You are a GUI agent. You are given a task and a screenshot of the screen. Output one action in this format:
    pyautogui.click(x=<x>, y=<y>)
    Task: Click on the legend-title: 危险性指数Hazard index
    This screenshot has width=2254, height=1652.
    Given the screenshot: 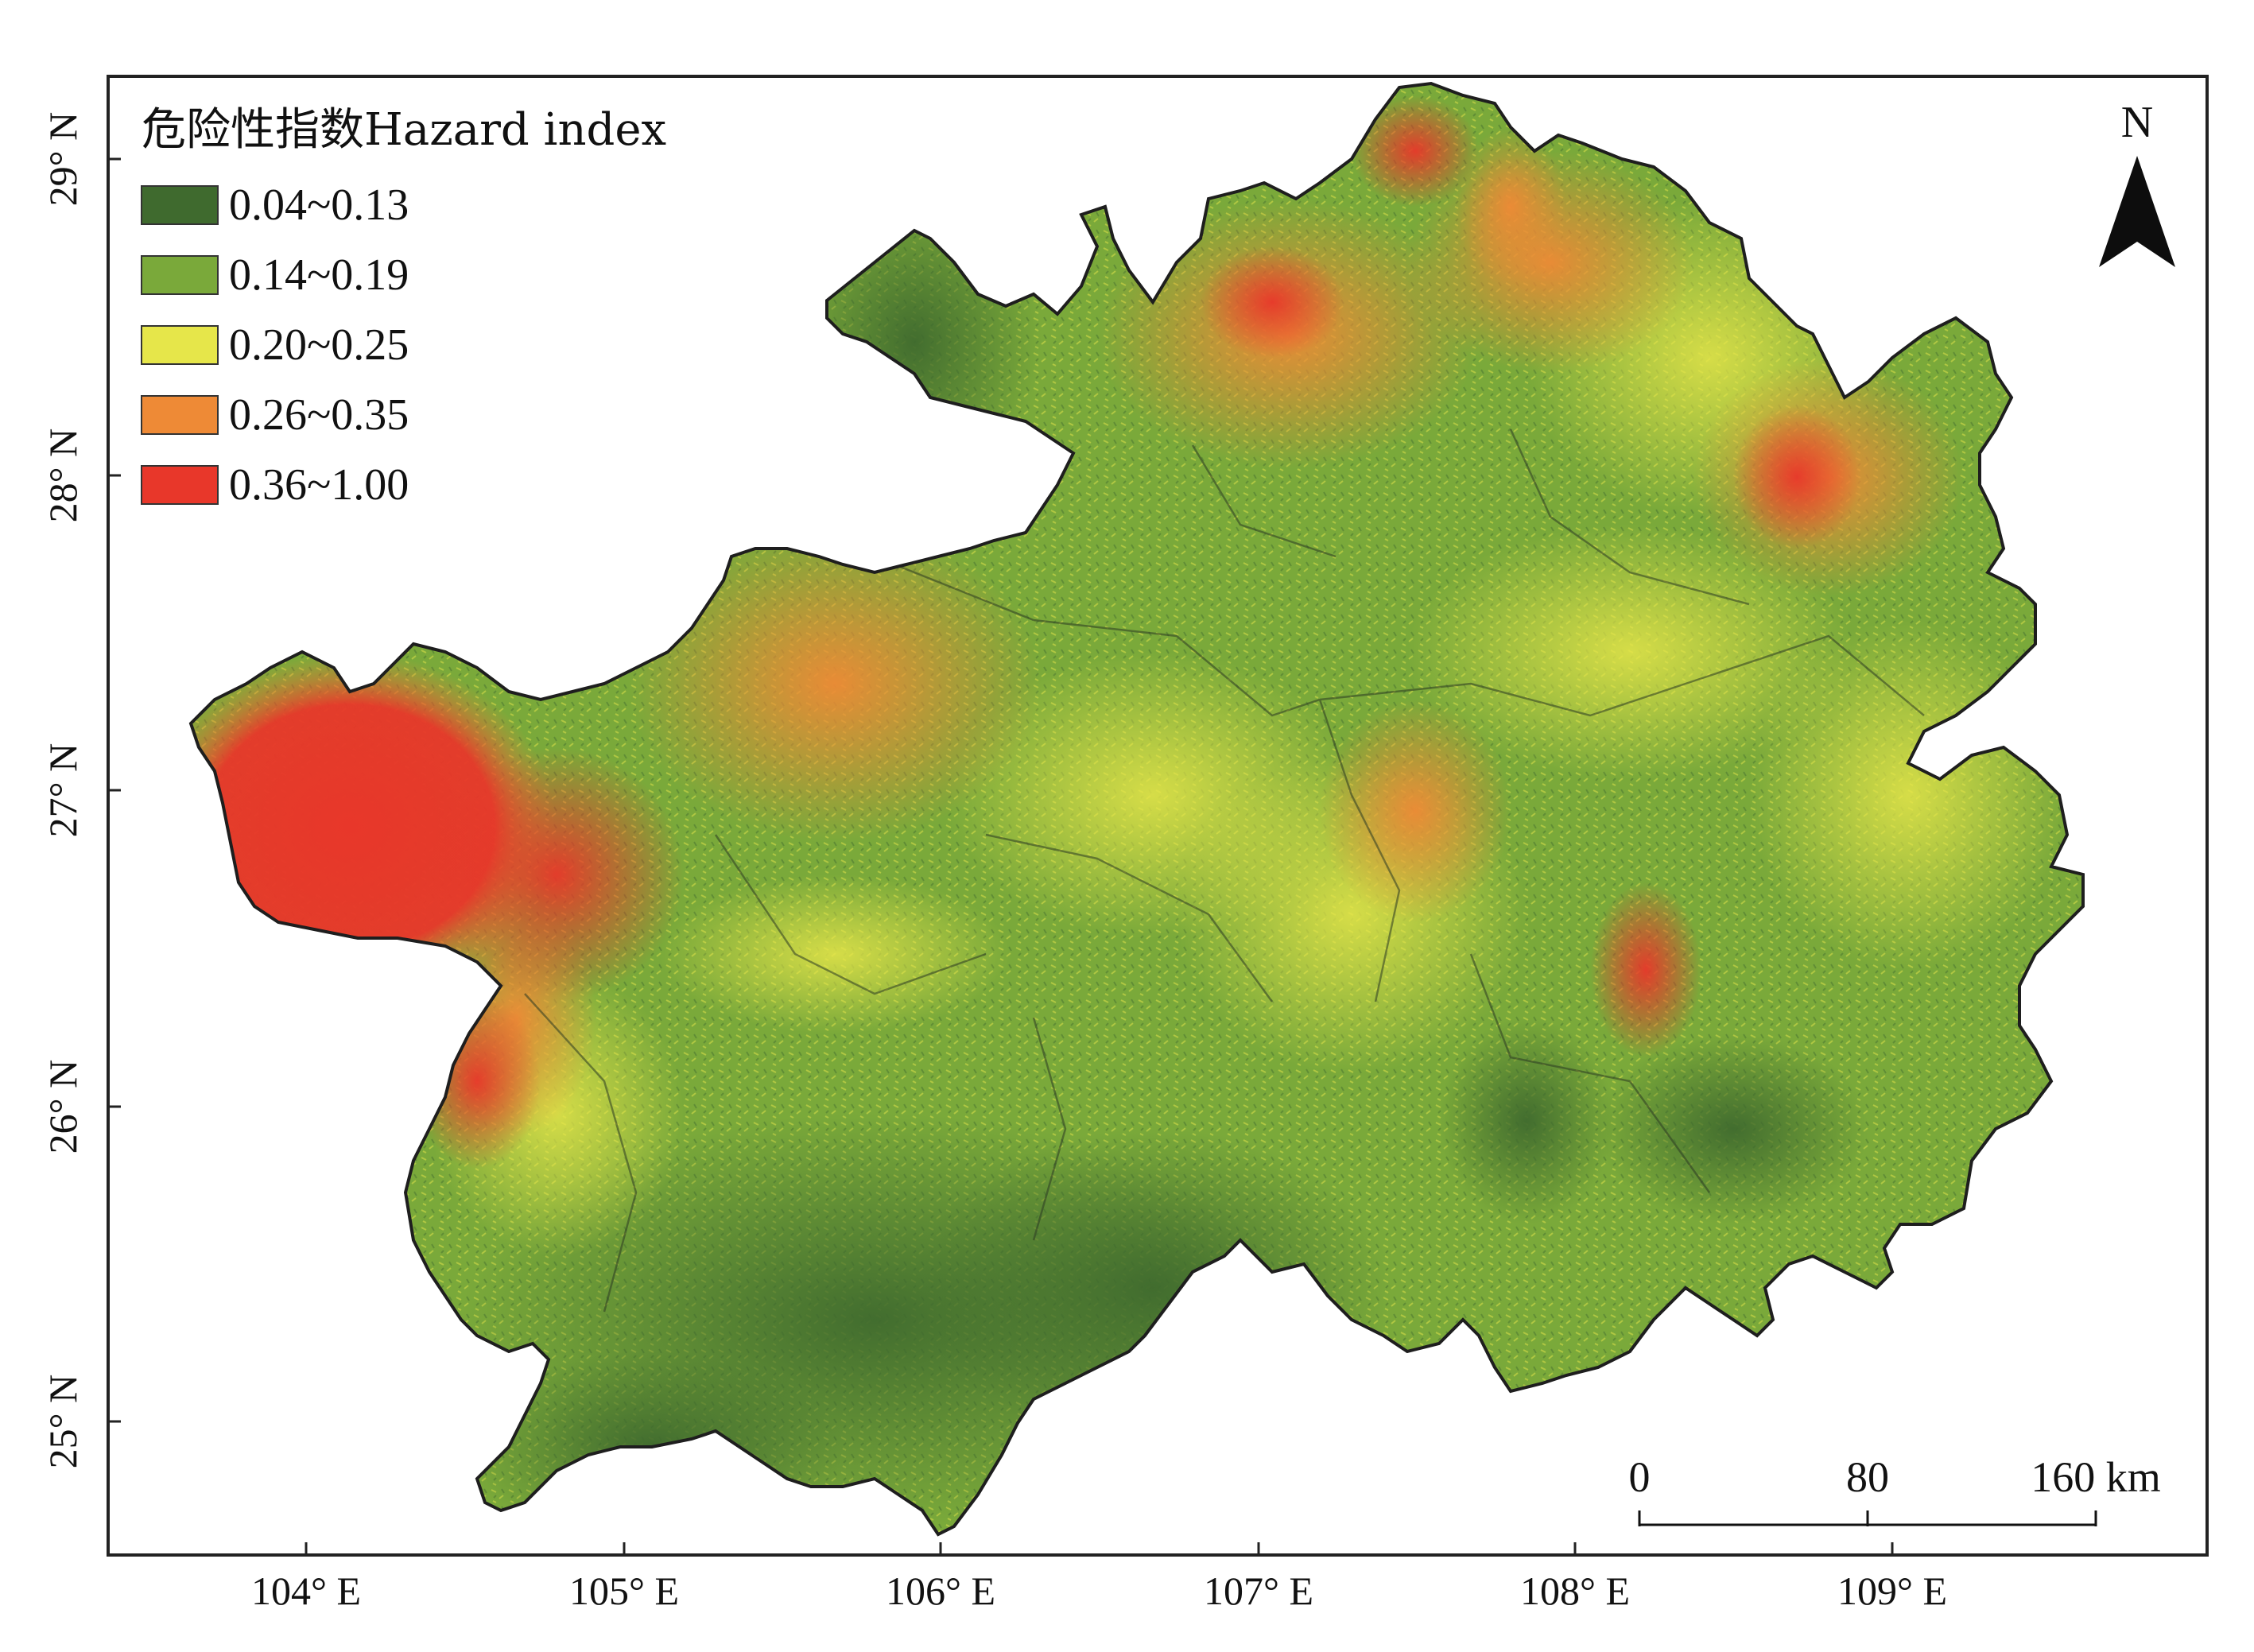 What is the action you would take?
    pyautogui.click(x=404, y=130)
    